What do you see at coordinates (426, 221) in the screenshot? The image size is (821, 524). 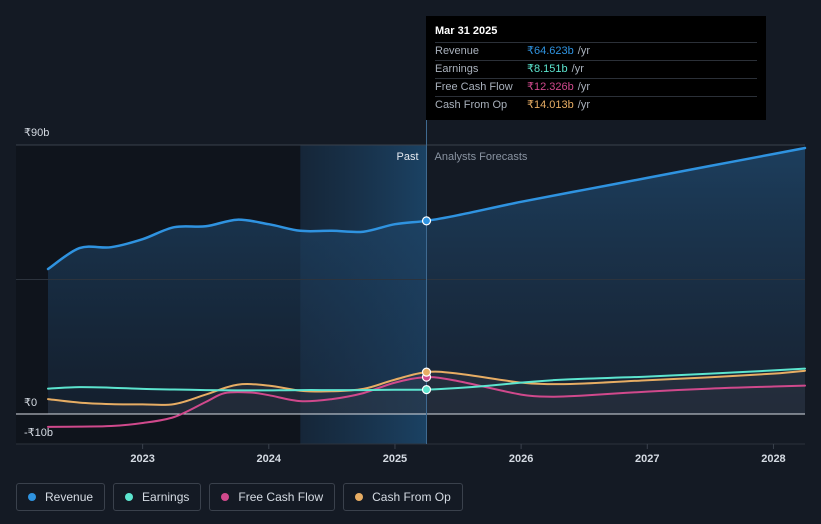 I see `revenue-marker` at bounding box center [426, 221].